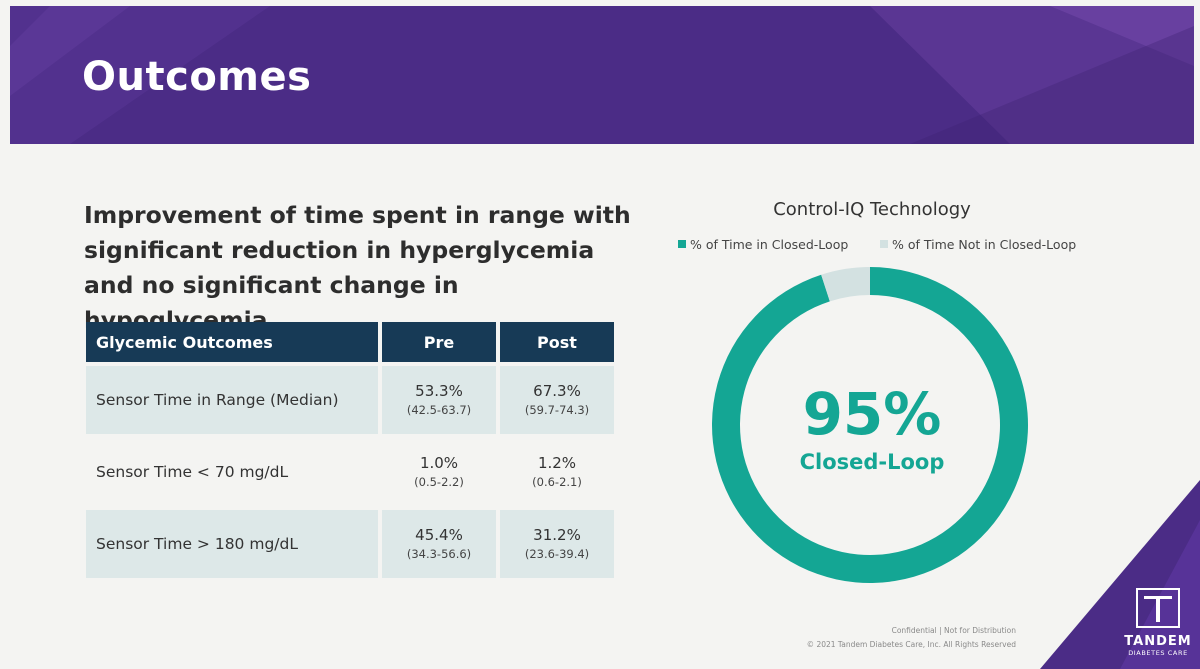 Image resolution: width=1200 pixels, height=669 pixels. What do you see at coordinates (197, 77) in the screenshot?
I see `page-title: Outcomes` at bounding box center [197, 77].